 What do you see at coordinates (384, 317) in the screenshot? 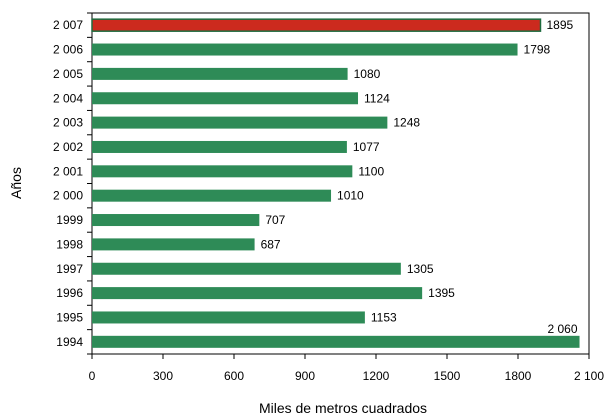
I see `value-label-1995: 1153` at bounding box center [384, 317].